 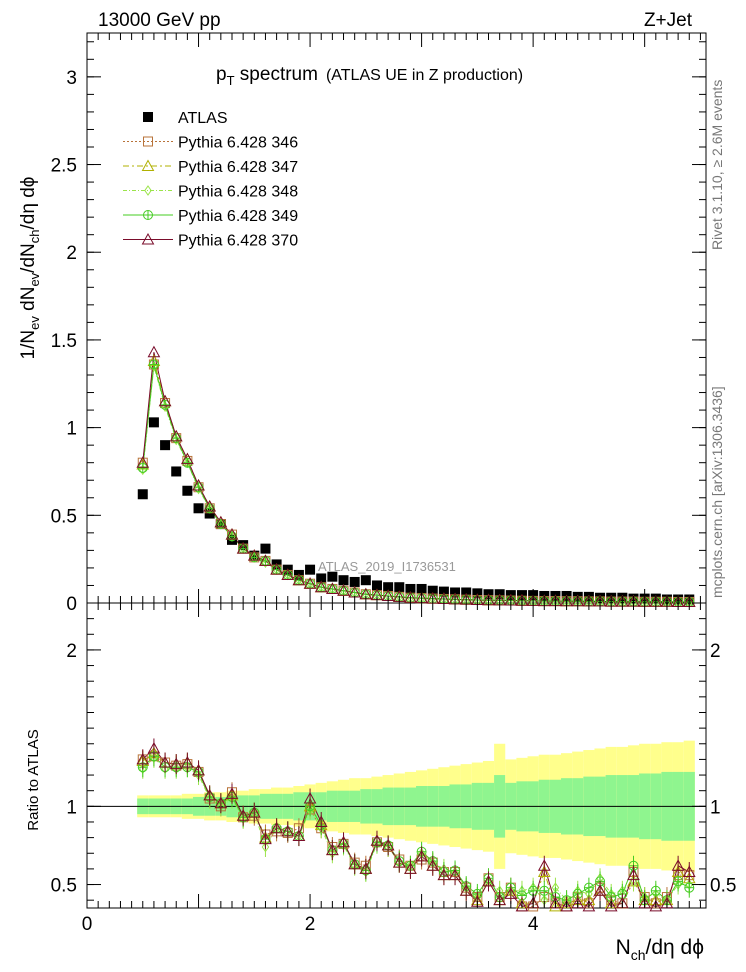 I want to click on ratio-ytick-label-right: 1, so click(x=715, y=807).